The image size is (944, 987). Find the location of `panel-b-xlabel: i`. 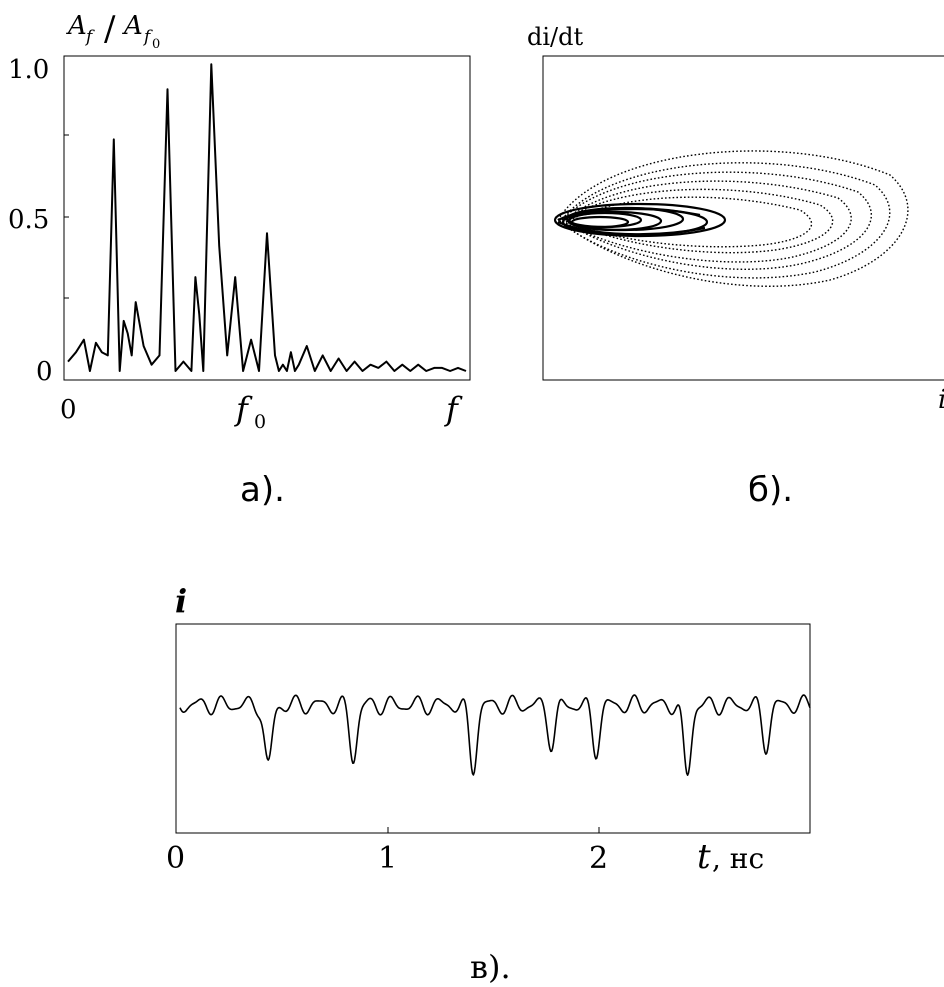

panel-b-xlabel: i is located at coordinates (941, 400).